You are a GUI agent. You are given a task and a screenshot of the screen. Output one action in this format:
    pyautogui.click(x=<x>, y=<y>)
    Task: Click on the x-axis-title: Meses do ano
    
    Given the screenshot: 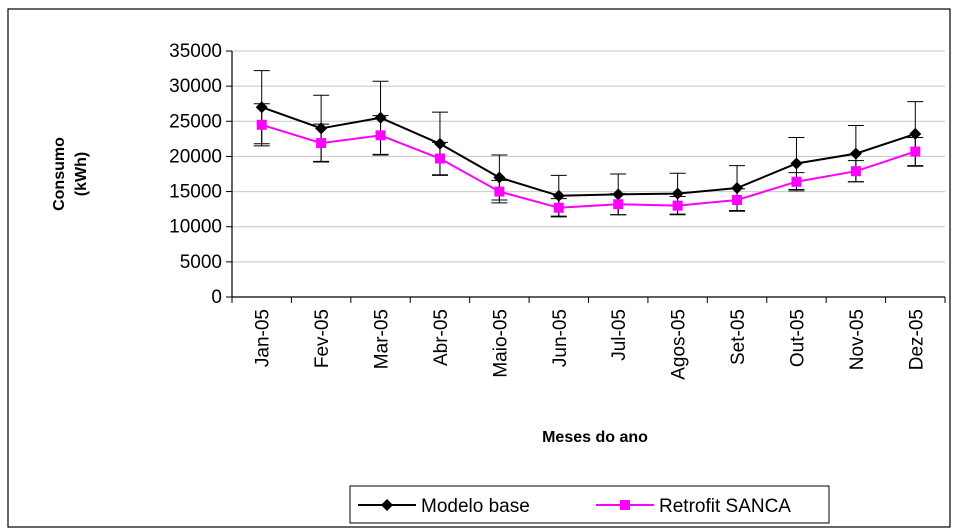 What is the action you would take?
    pyautogui.click(x=595, y=437)
    